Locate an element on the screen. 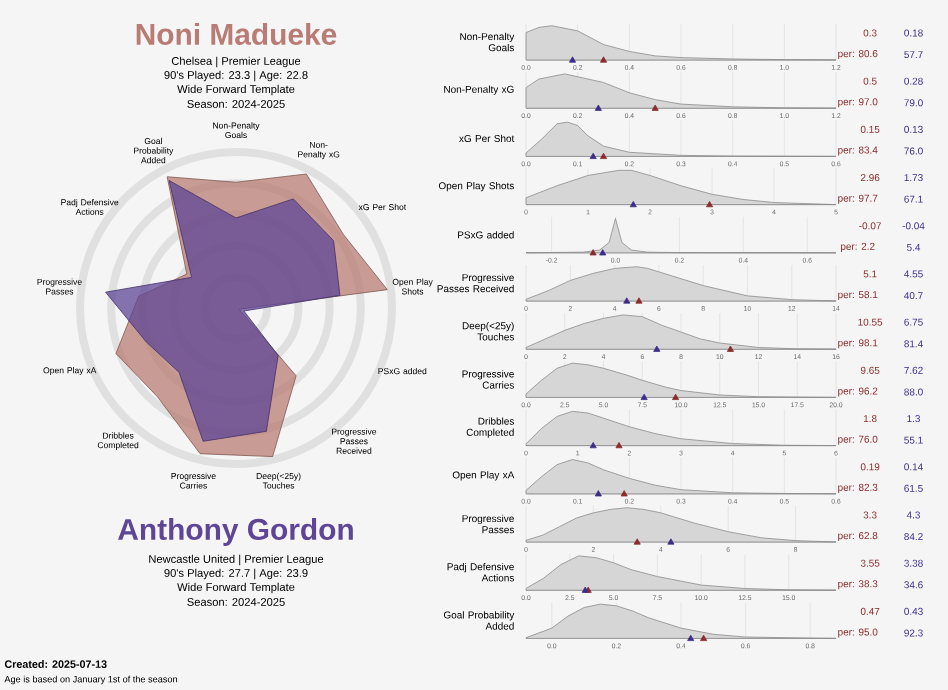 The width and height of the screenshot is (948, 690). text: Anthony Gordon is located at coordinates (235, 532).